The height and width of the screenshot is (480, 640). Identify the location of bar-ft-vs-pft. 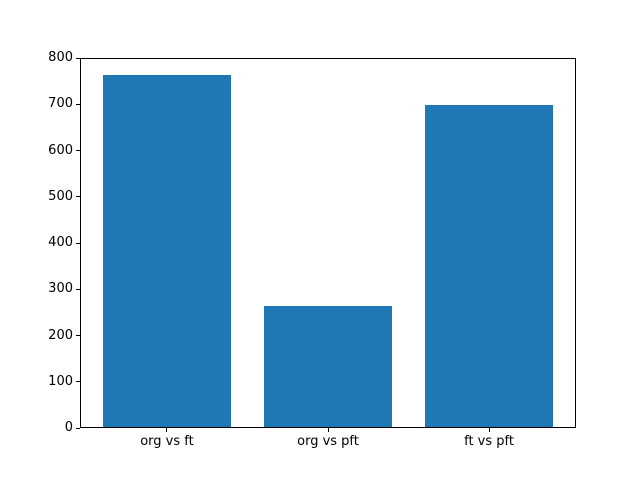
(489, 266).